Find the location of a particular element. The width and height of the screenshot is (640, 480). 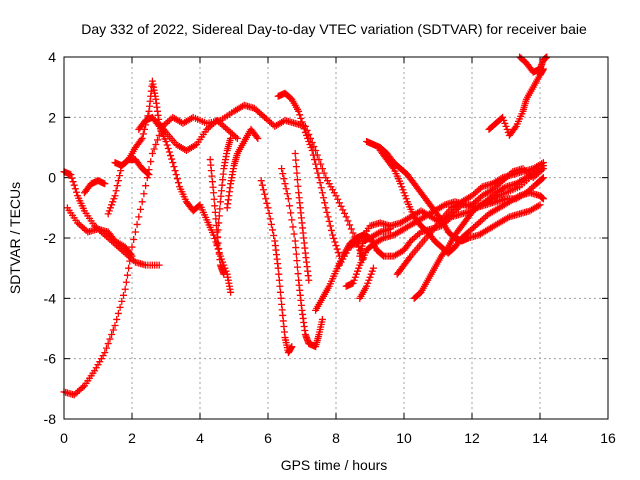

x-tick-label: 8 is located at coordinates (336, 438).